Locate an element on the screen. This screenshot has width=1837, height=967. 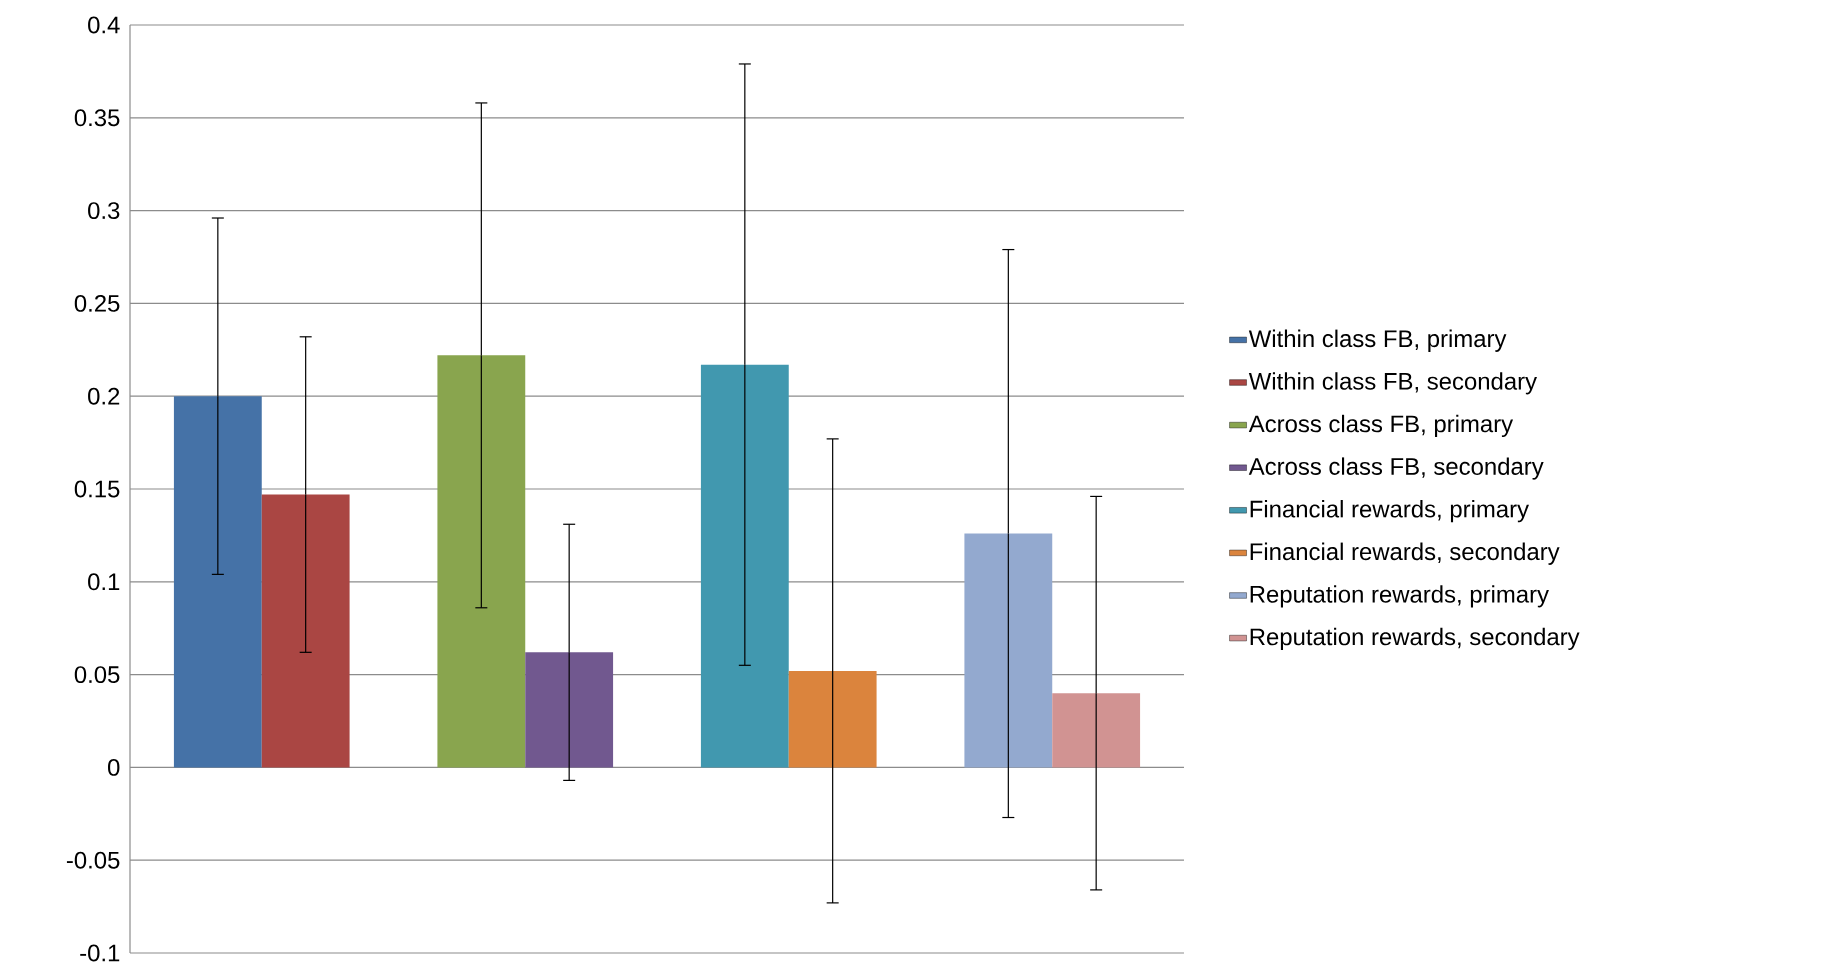
y-tick-label: 0.35 is located at coordinates (97, 118).